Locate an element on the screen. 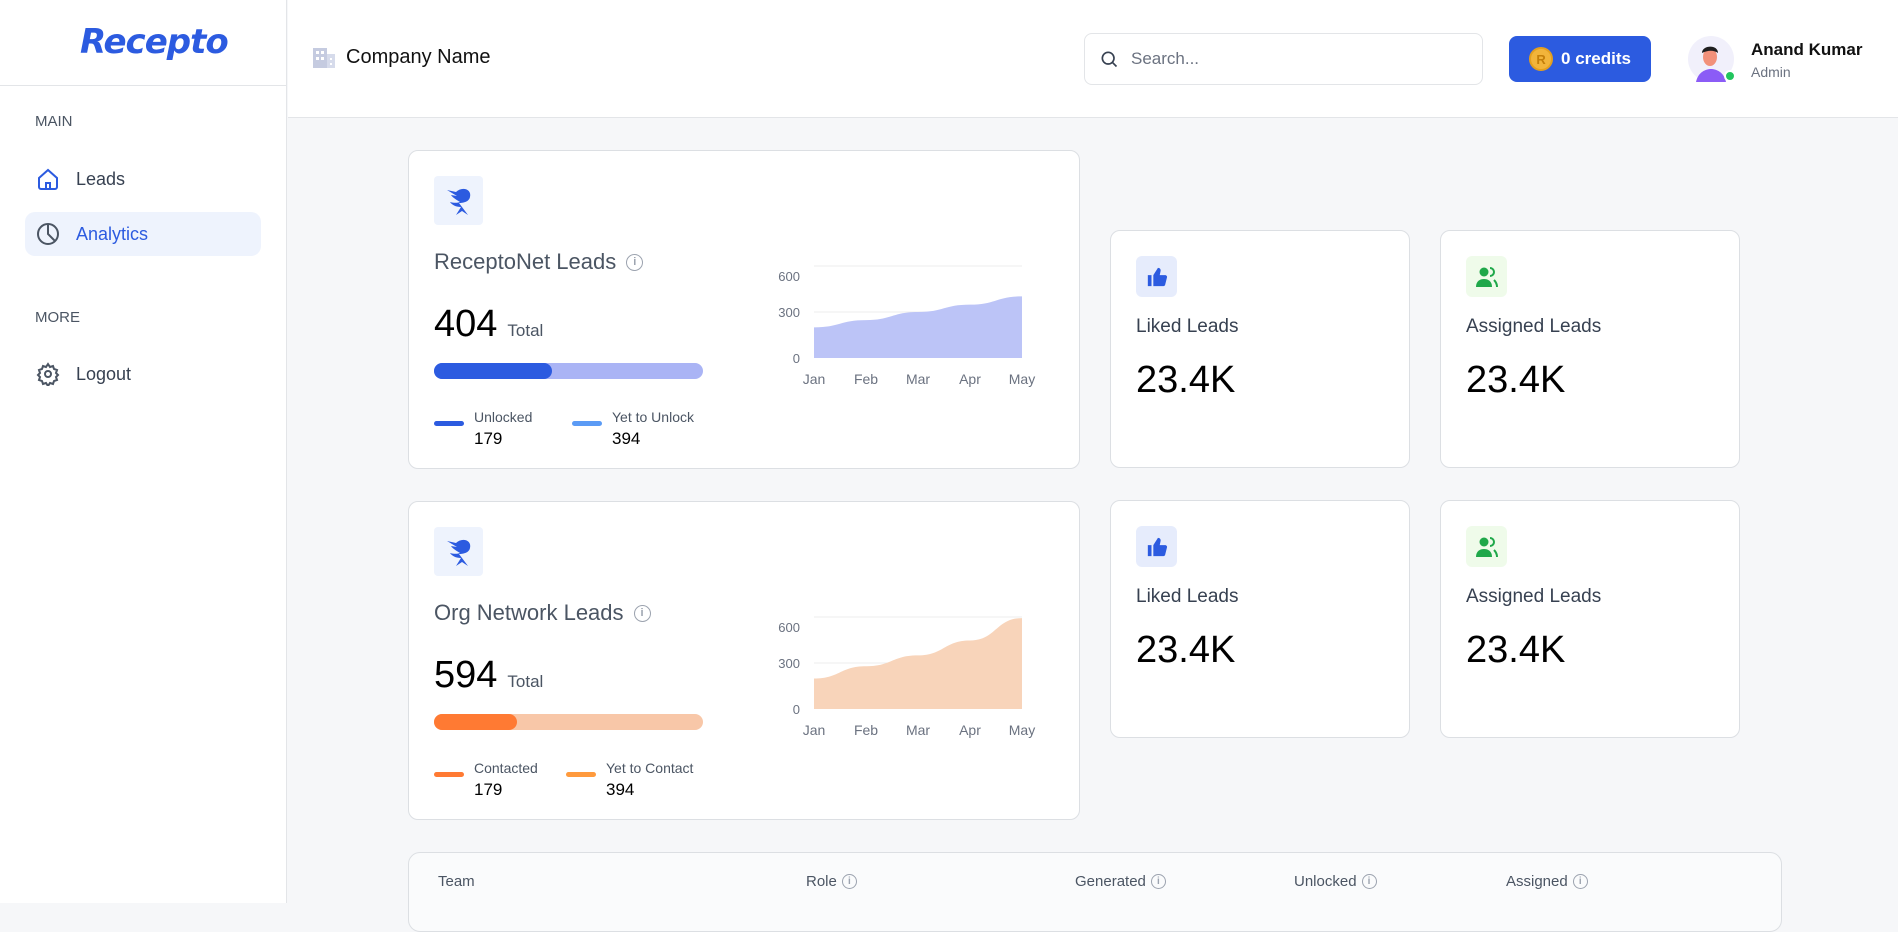 The height and width of the screenshot is (932, 1898). home-icon is located at coordinates (48, 179).